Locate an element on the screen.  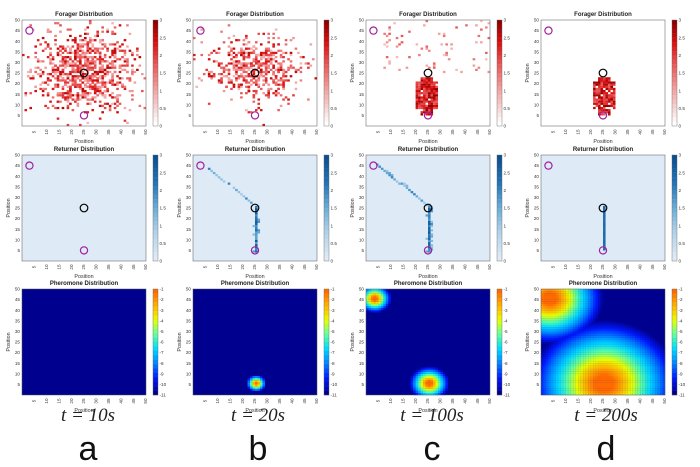
x-axis-label: Position is located at coordinates (83, 277).